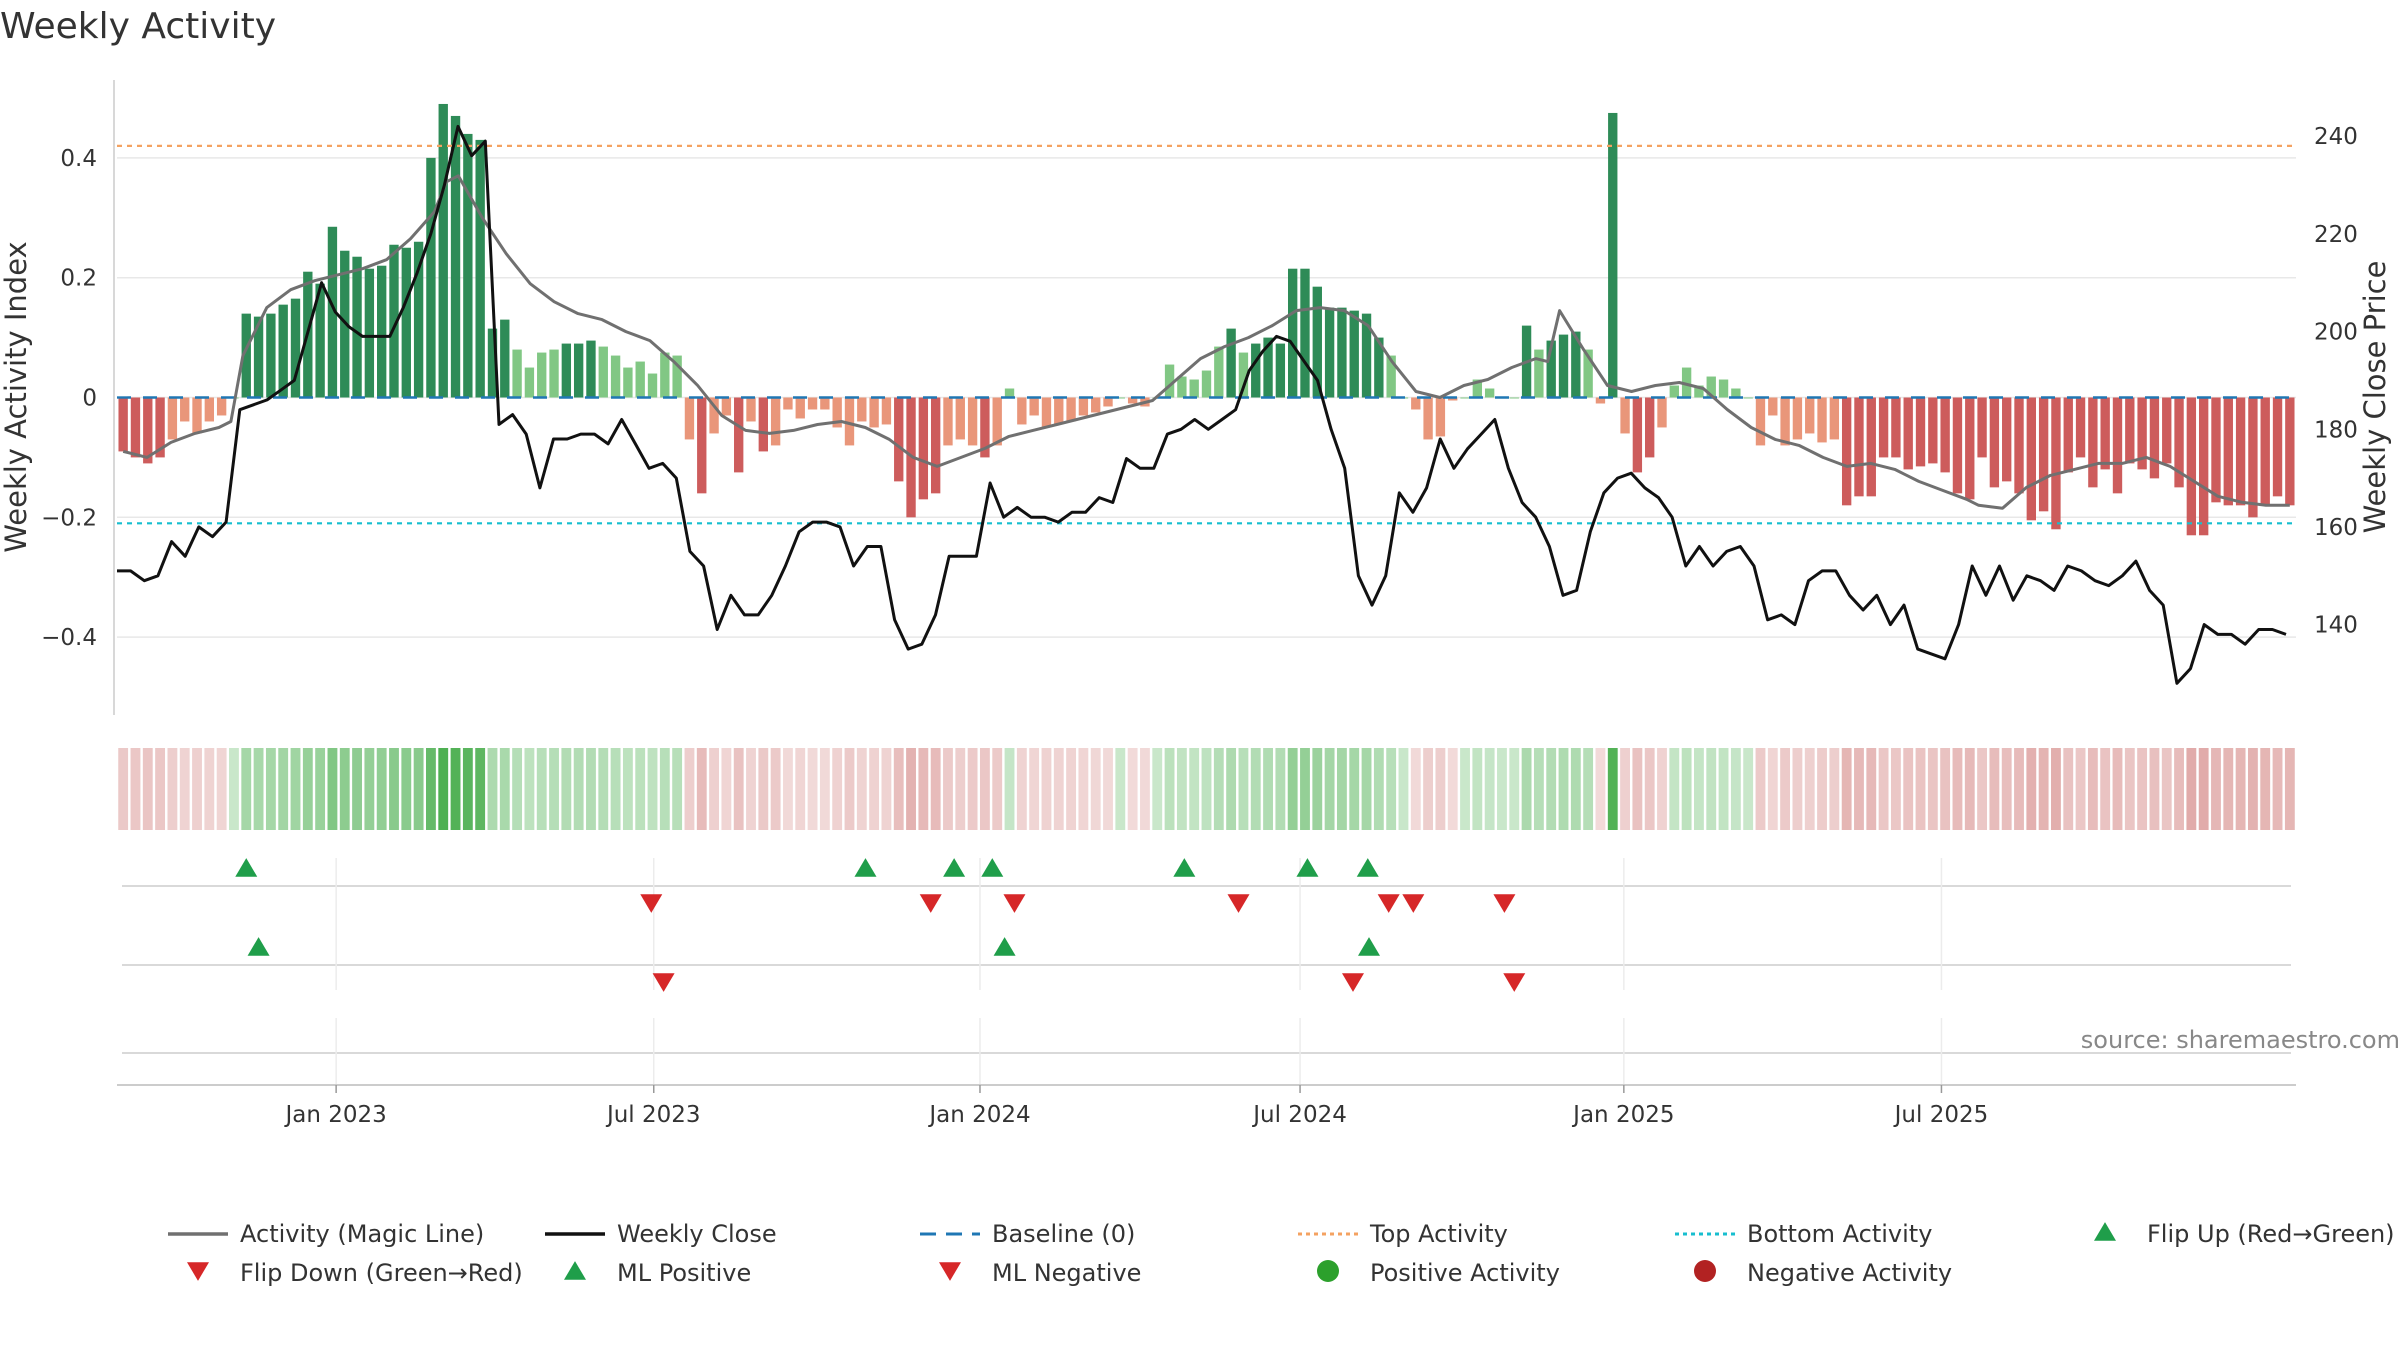 This screenshot has width=2400, height=1350. I want to click on legend-item: Negative Activity, so click(1823, 1273).